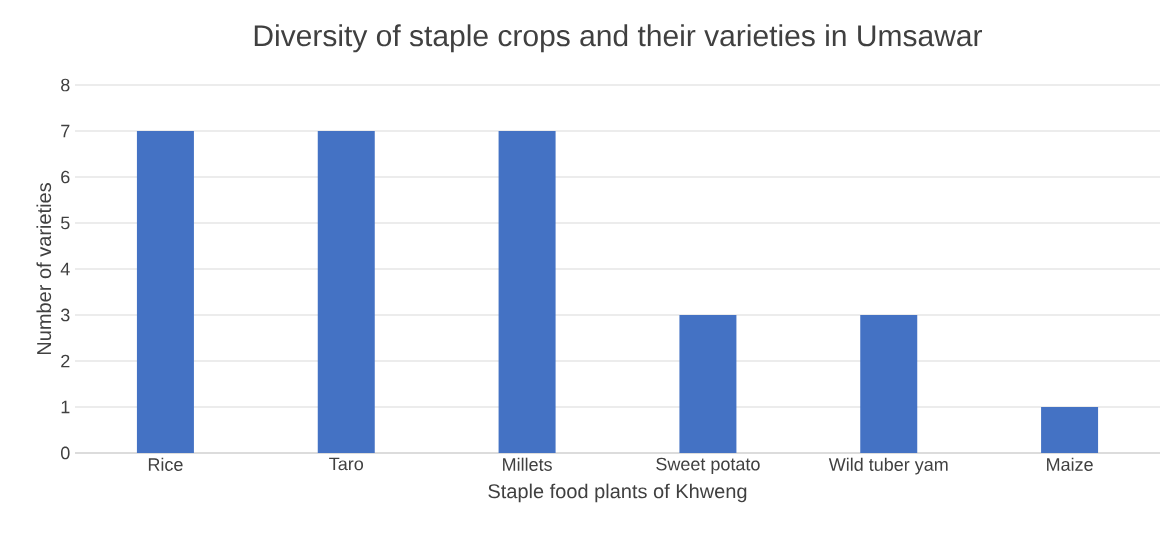  Describe the element at coordinates (65, 85) in the screenshot. I see `y-tick-label: 8` at that location.